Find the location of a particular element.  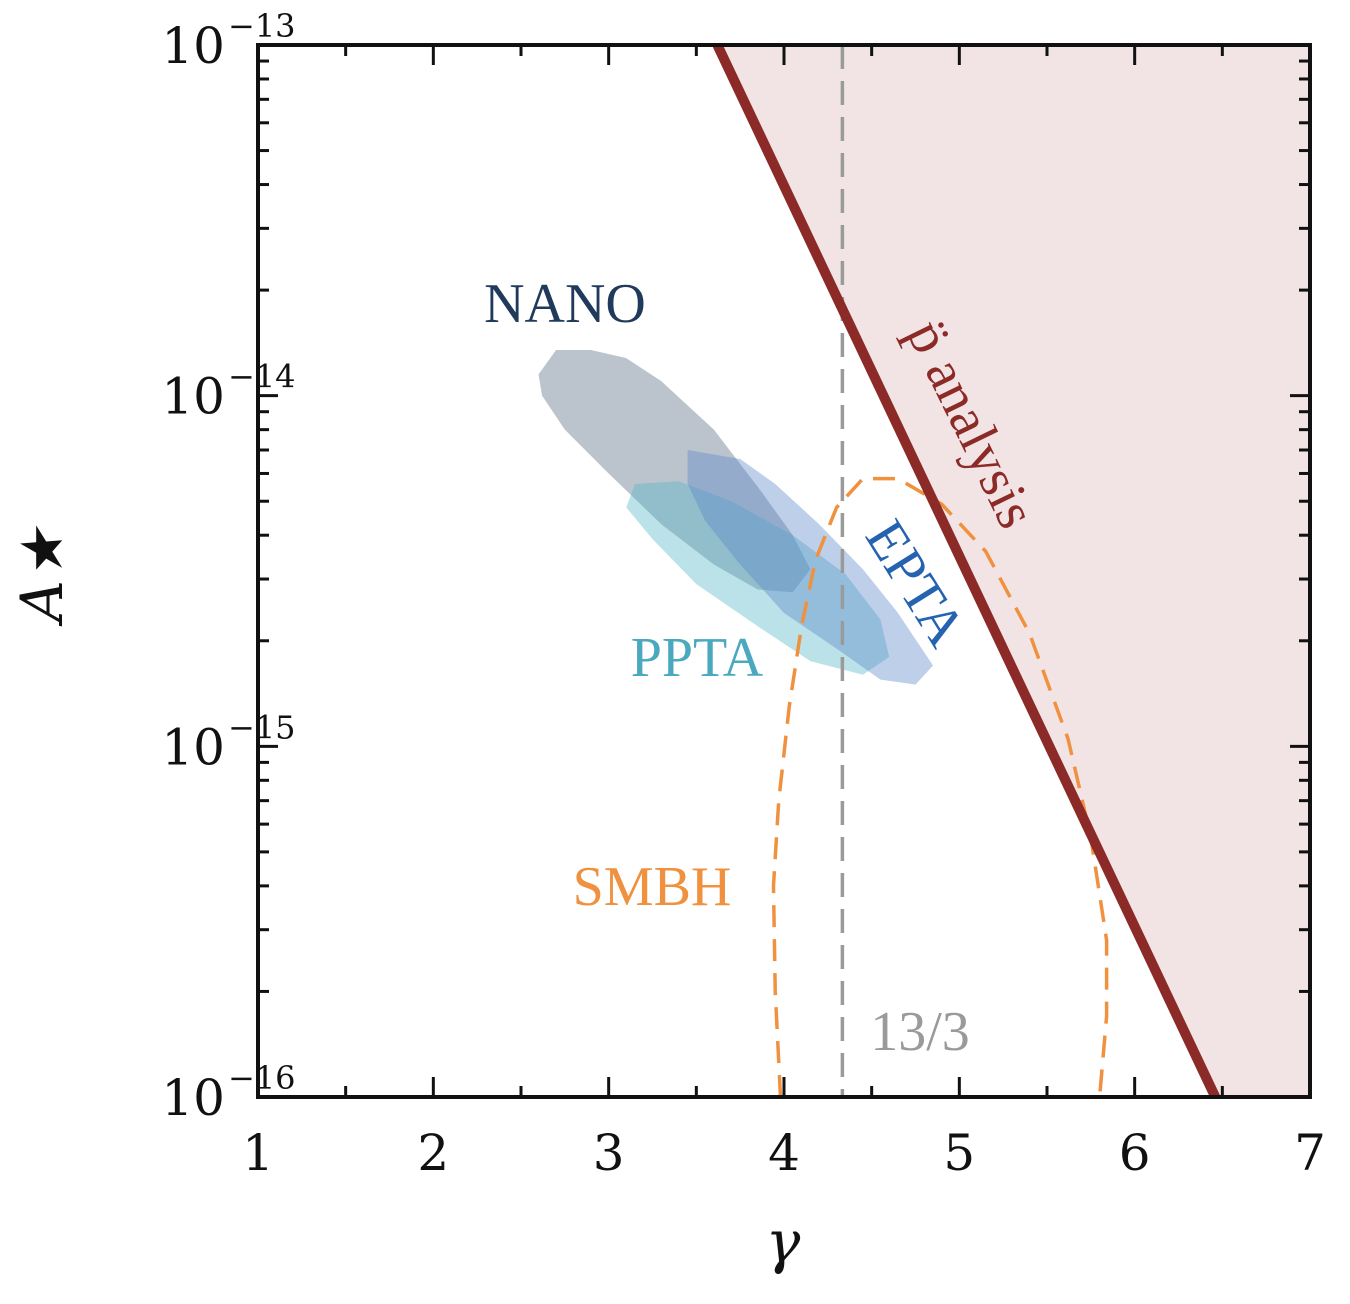

x-tick-label: 4 is located at coordinates (784, 1153).